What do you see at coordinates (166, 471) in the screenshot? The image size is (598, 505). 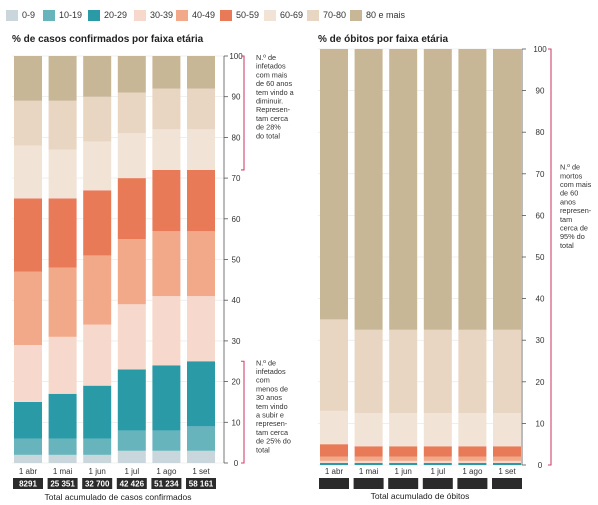 I see `x-tick-label: 1 ago` at bounding box center [166, 471].